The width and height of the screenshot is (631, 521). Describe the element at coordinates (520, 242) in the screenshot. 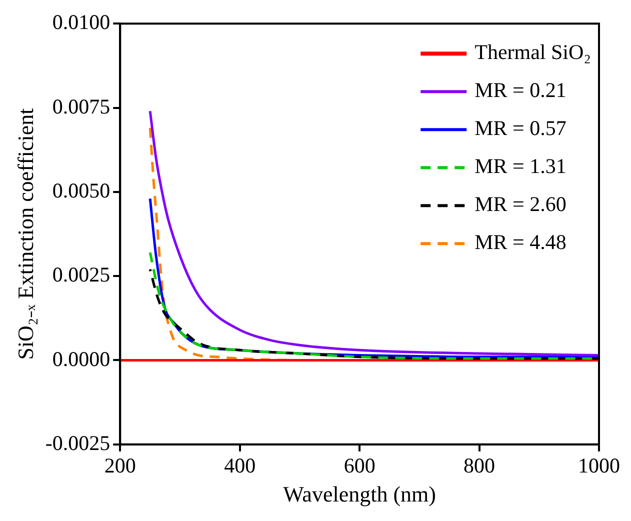

I see `legend-label: MR = 4.48` at that location.